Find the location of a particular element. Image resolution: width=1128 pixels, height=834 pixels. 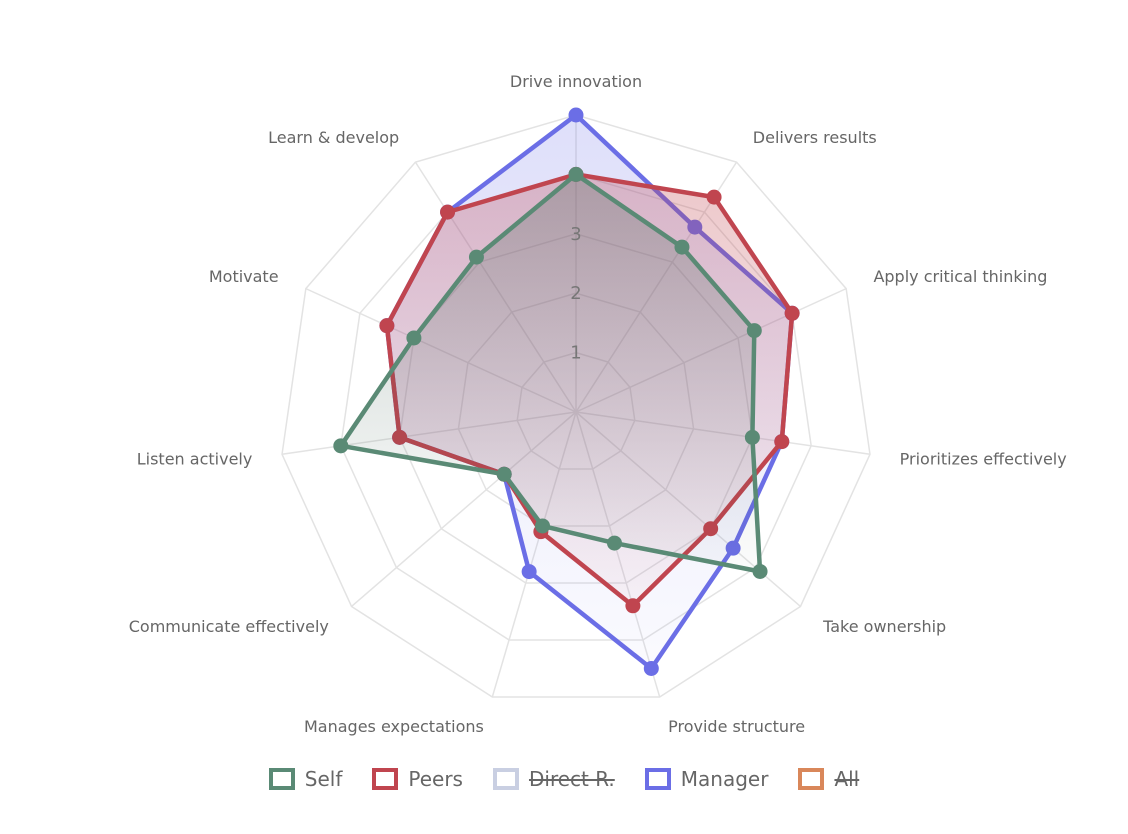

legend-label-peers: Peers is located at coordinates (435, 779).